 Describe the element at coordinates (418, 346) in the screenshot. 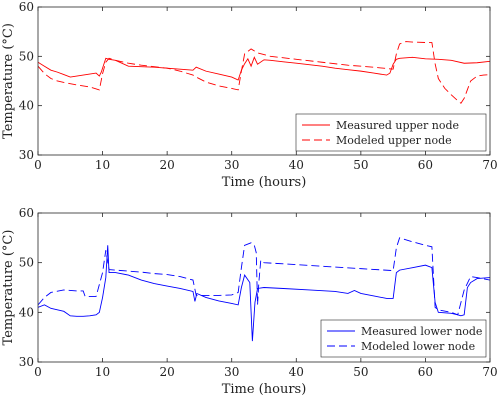

I see `legend-entry: Modeled lower node` at that location.